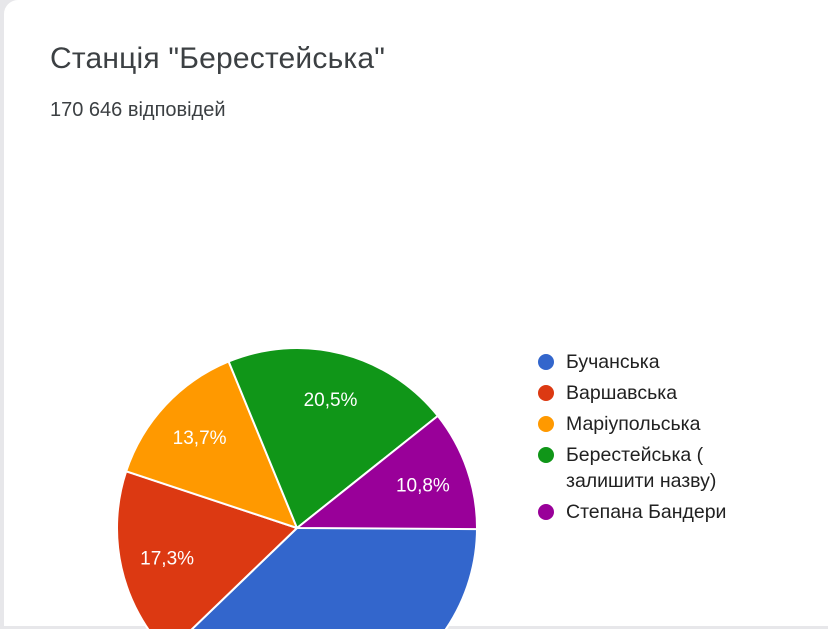 This screenshot has width=828, height=629. I want to click on slice-percent-label-1: 17,3%, so click(167, 559).